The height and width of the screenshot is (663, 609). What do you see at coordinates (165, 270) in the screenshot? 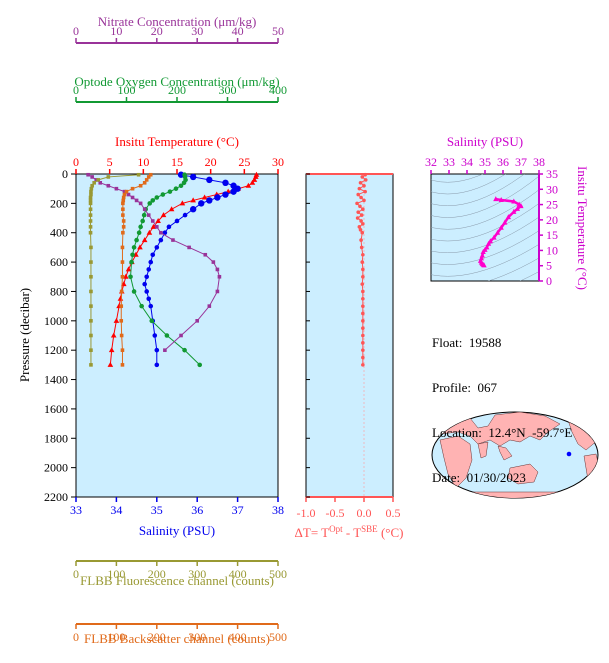
I see `oxygen-series` at bounding box center [165, 270].